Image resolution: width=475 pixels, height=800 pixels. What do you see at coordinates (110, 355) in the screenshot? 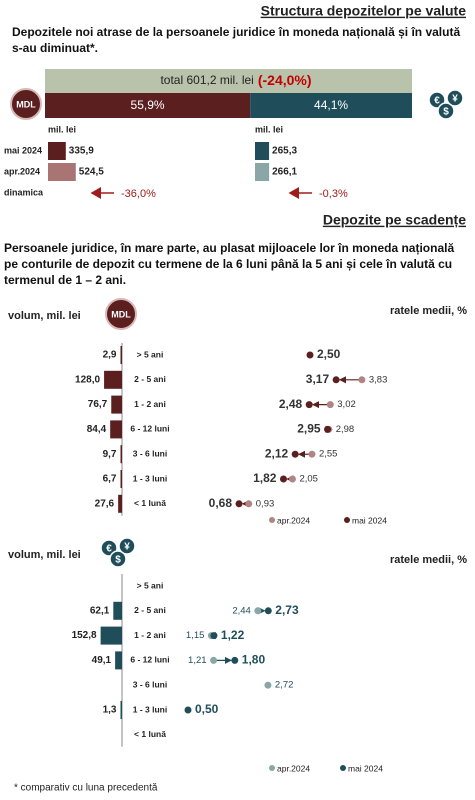
I see `volume-label: 2,9` at bounding box center [110, 355].